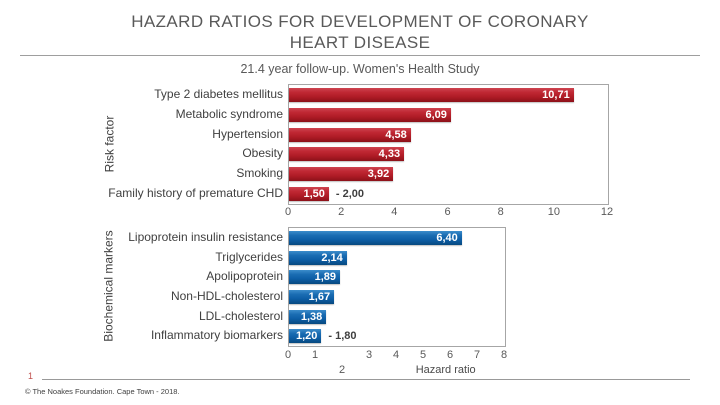 This screenshot has width=720, height=405. What do you see at coordinates (205, 236) in the screenshot?
I see `category-label: Lipoprotein insulin resistance` at bounding box center [205, 236].